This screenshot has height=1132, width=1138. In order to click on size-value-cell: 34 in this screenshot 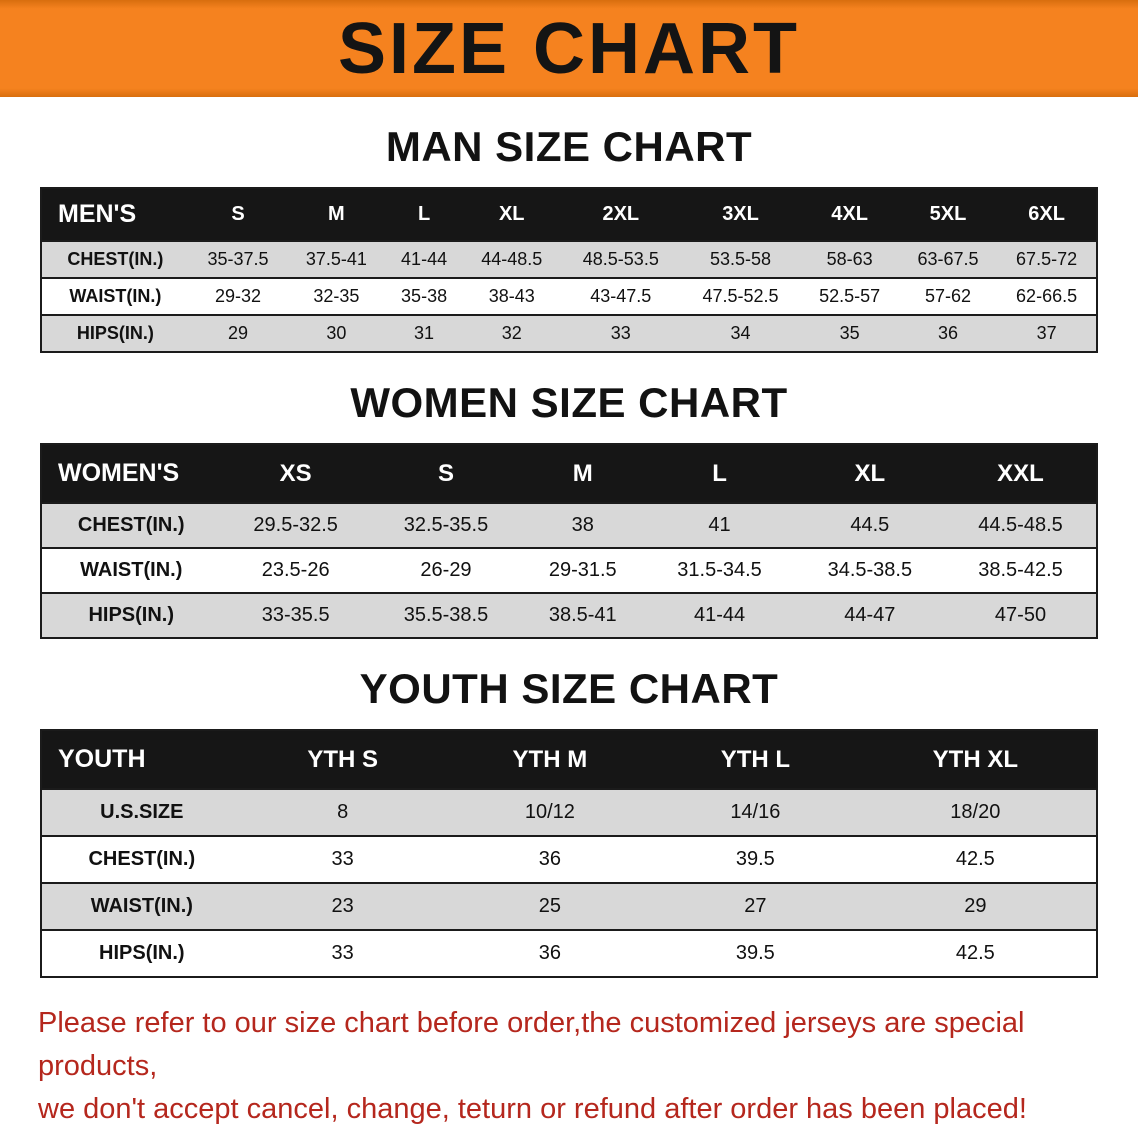, I will do `click(740, 333)`.